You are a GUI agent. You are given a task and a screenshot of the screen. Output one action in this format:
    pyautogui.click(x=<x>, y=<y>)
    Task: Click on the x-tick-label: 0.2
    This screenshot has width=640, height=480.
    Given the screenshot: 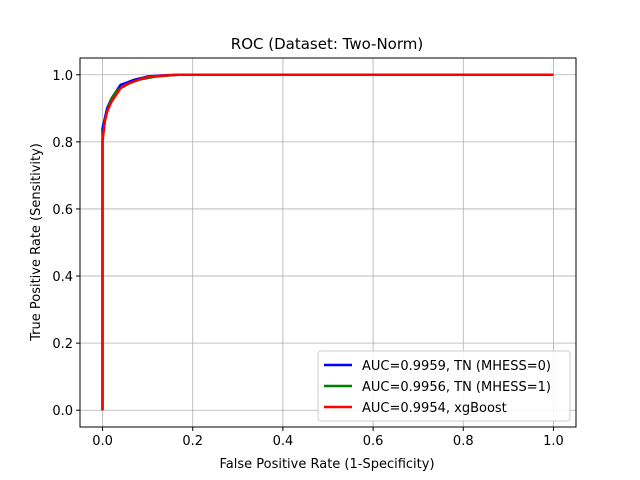 What is the action you would take?
    pyautogui.click(x=192, y=441)
    